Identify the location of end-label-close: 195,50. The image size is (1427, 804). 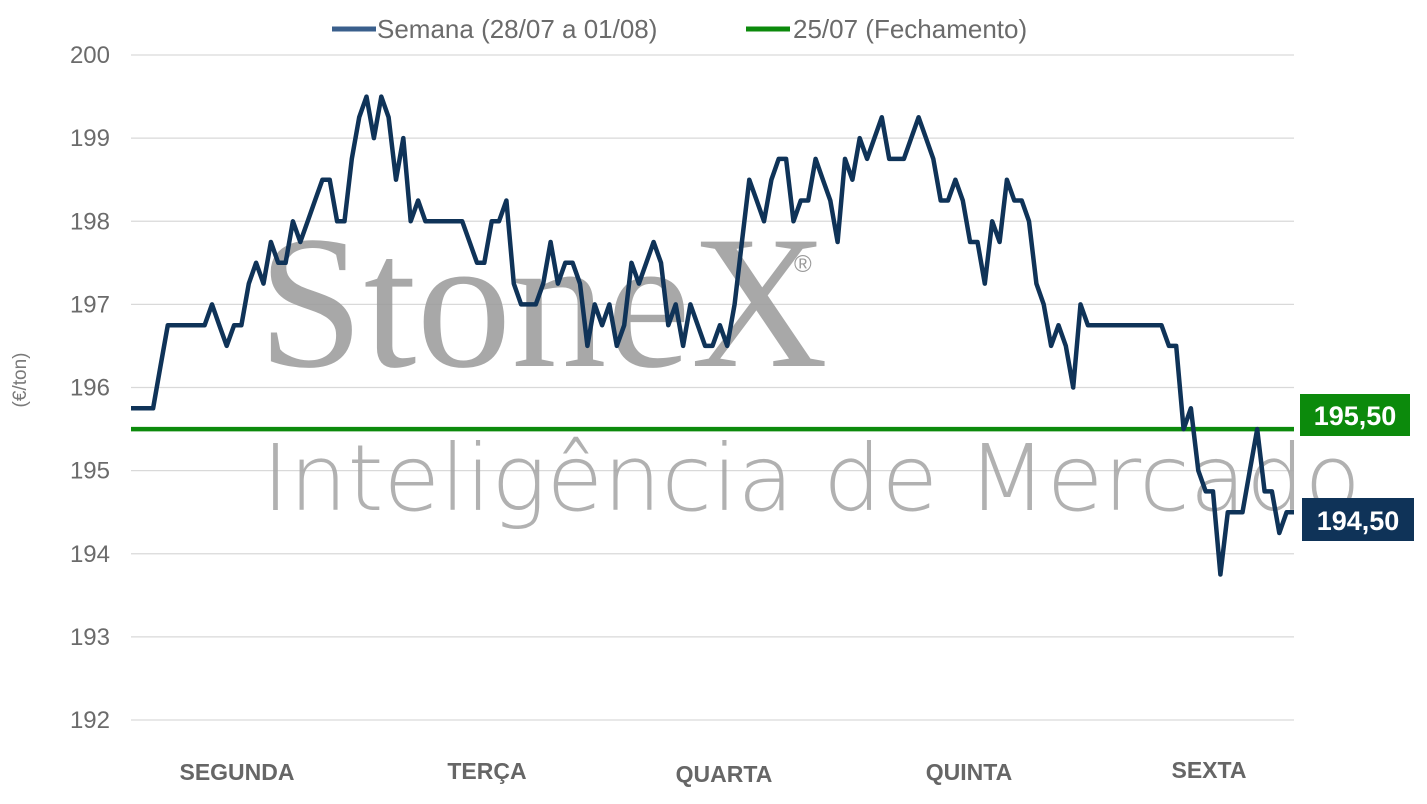
(1355, 415).